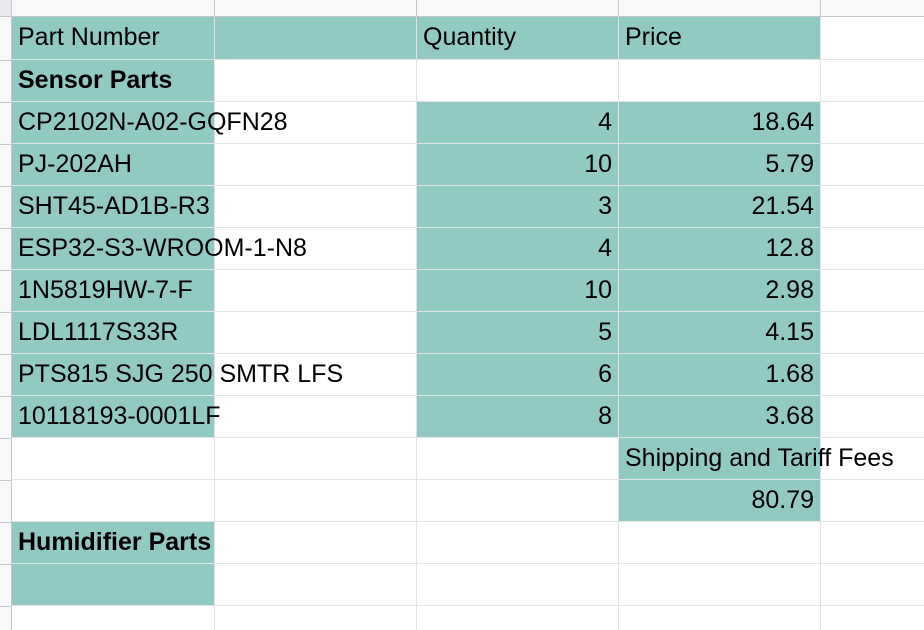 The height and width of the screenshot is (630, 924). I want to click on cell-quantity: 5, so click(518, 333).